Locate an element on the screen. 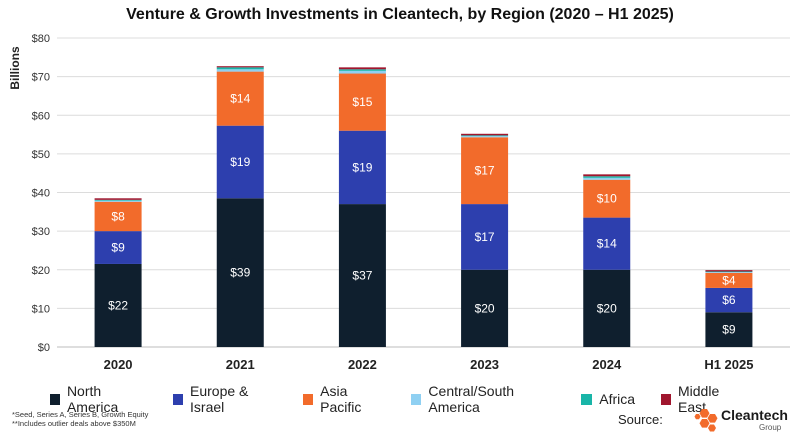  data-label: $22 is located at coordinates (118, 305).